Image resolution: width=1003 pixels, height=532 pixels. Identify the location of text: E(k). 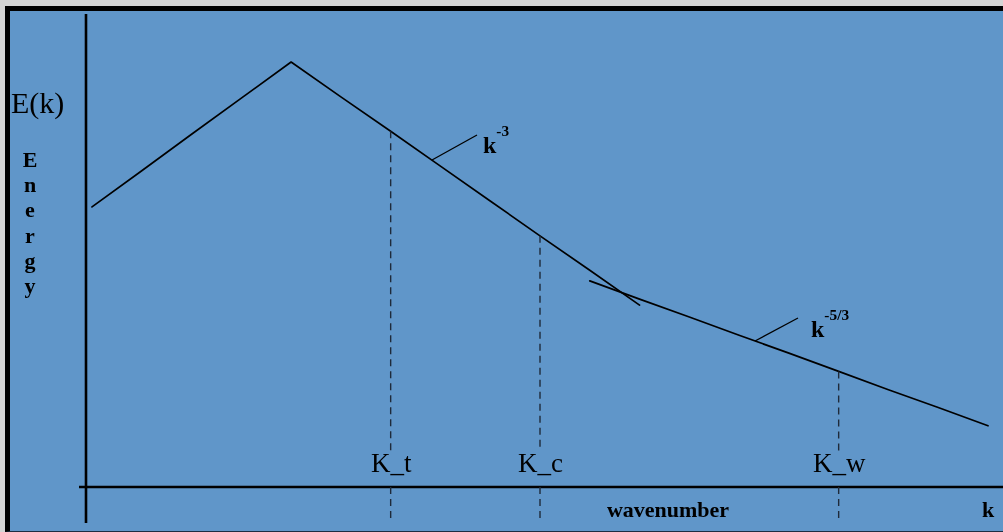
(38, 103).